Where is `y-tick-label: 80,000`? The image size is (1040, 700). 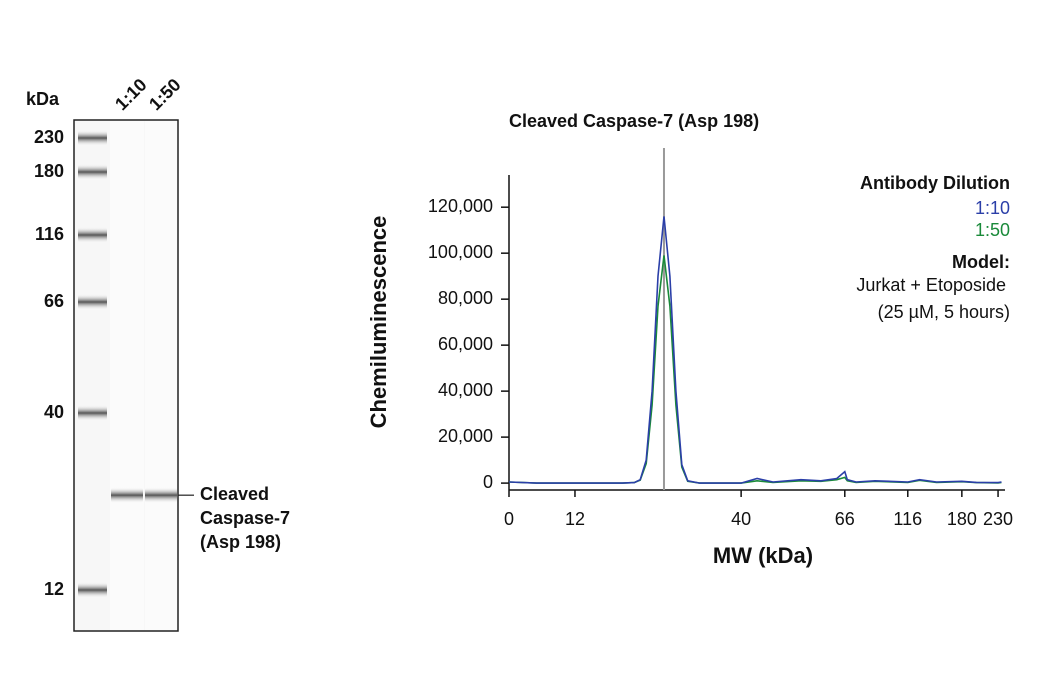
y-tick-label: 80,000 is located at coordinates (465, 298).